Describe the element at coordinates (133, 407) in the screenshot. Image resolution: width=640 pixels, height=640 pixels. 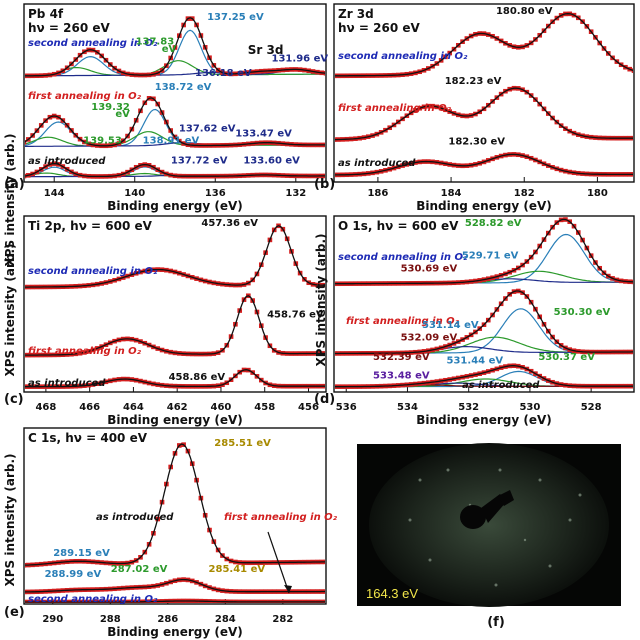
I see `x-tick-label-c: 464` at that location.